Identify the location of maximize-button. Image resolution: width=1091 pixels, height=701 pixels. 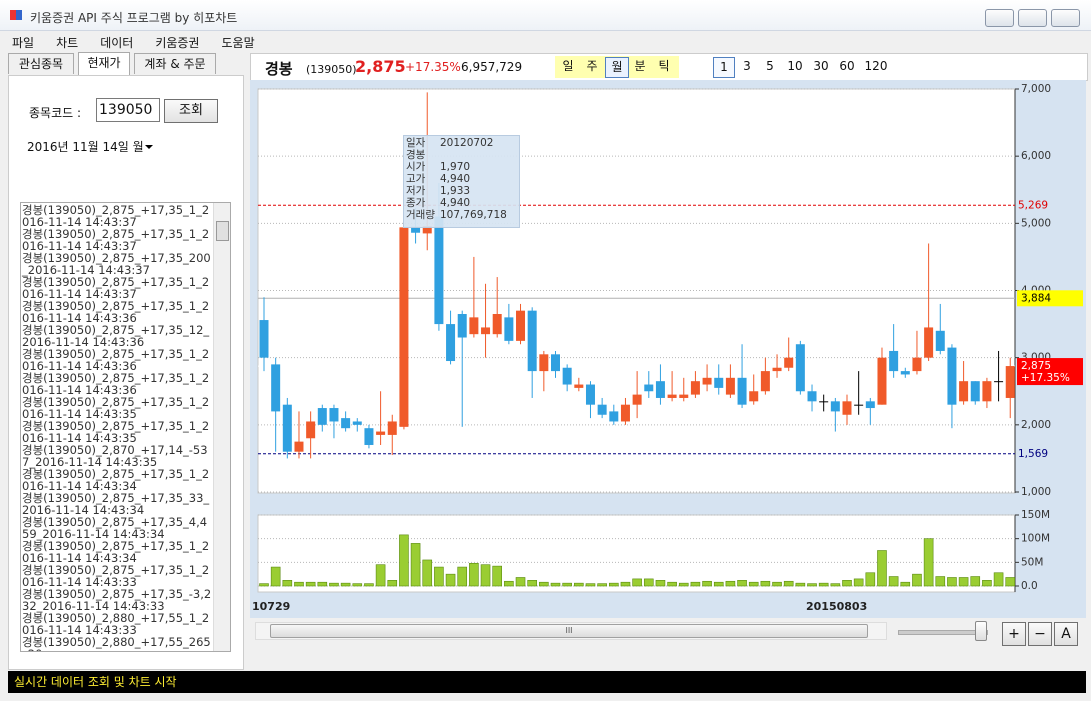
(1032, 18).